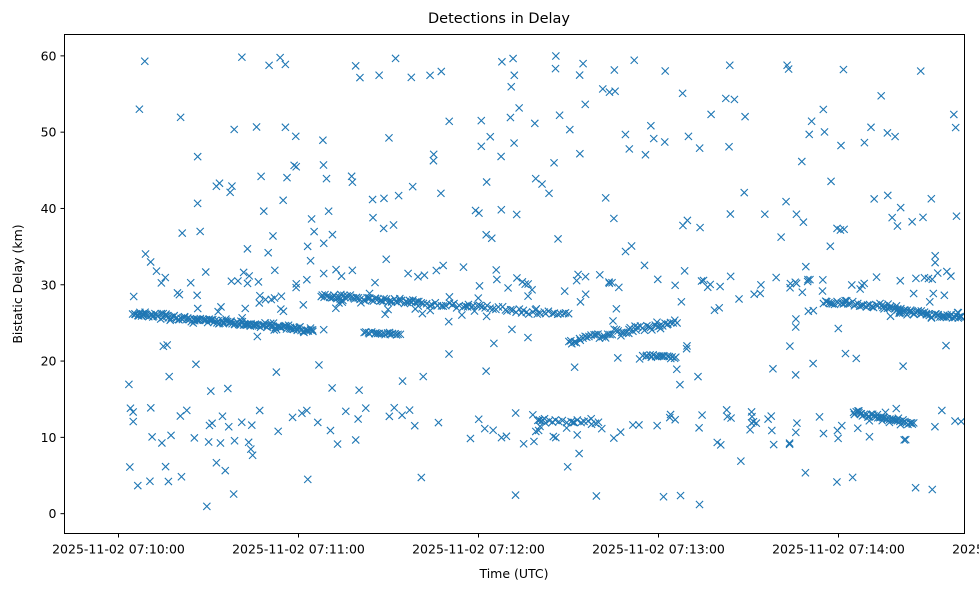  I want to click on x-axis-label: Time (UTC), so click(513, 573).